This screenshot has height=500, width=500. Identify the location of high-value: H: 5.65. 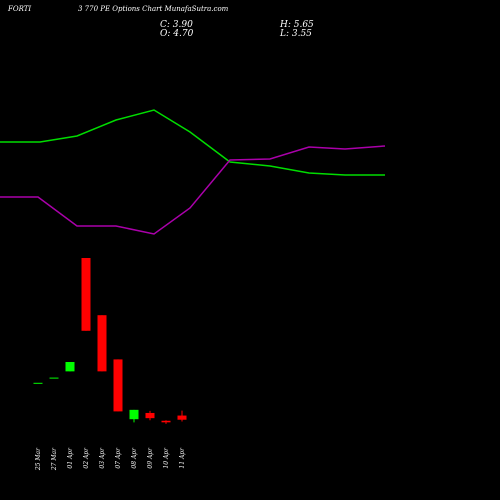
(297, 25).